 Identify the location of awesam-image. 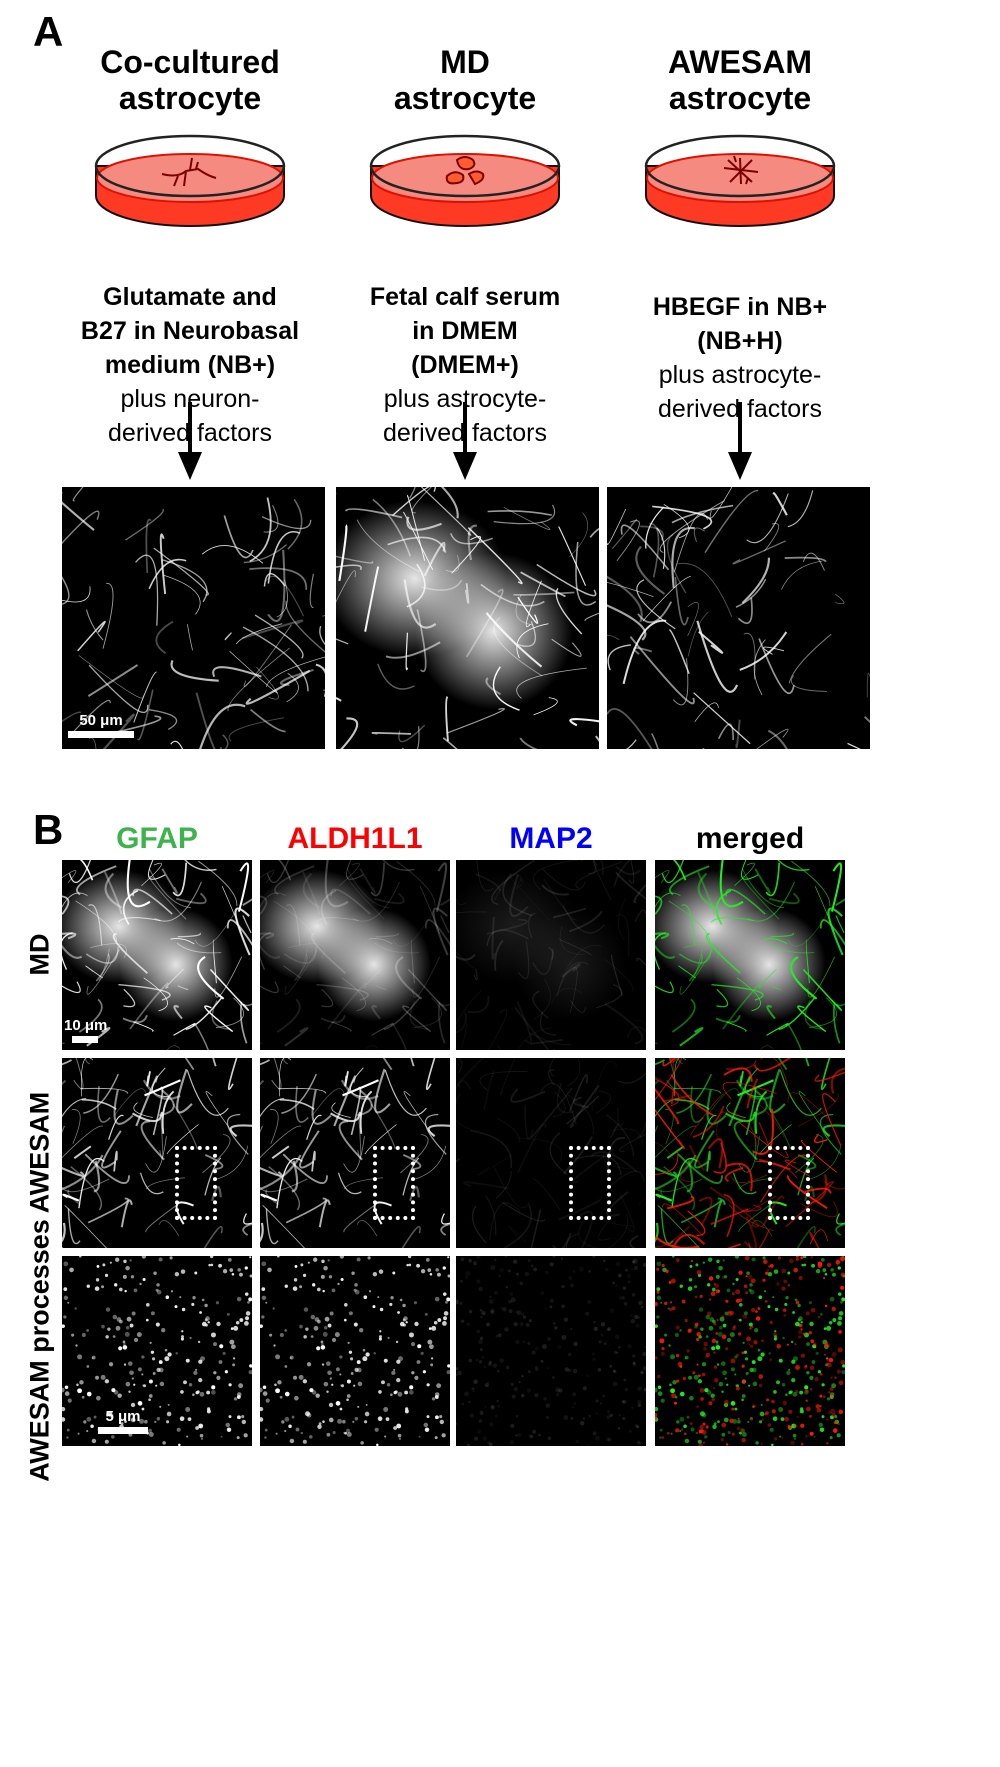
(738, 618).